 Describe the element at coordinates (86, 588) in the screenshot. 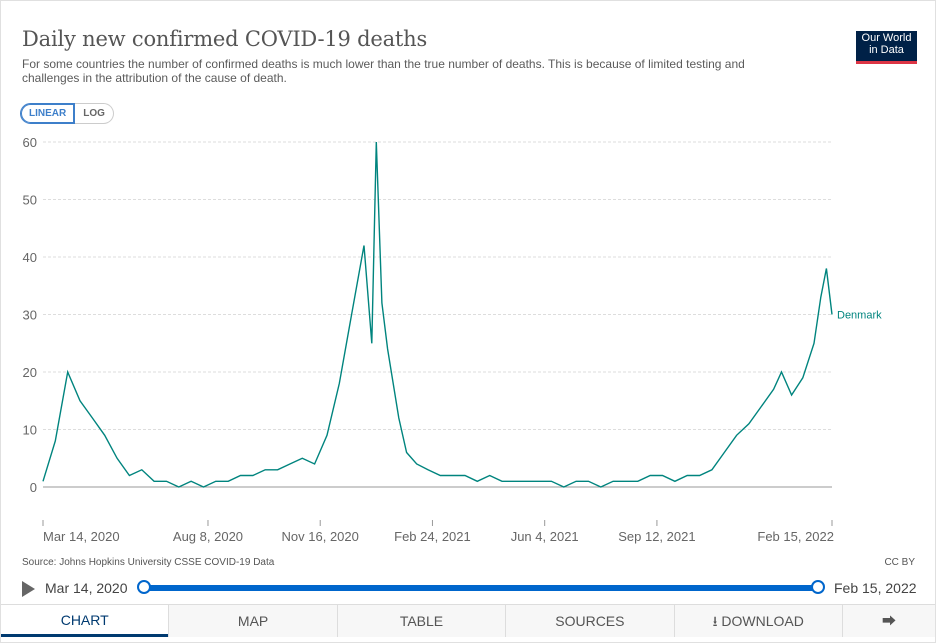

I see `timeline-start-label: Mar 14, 2020` at that location.